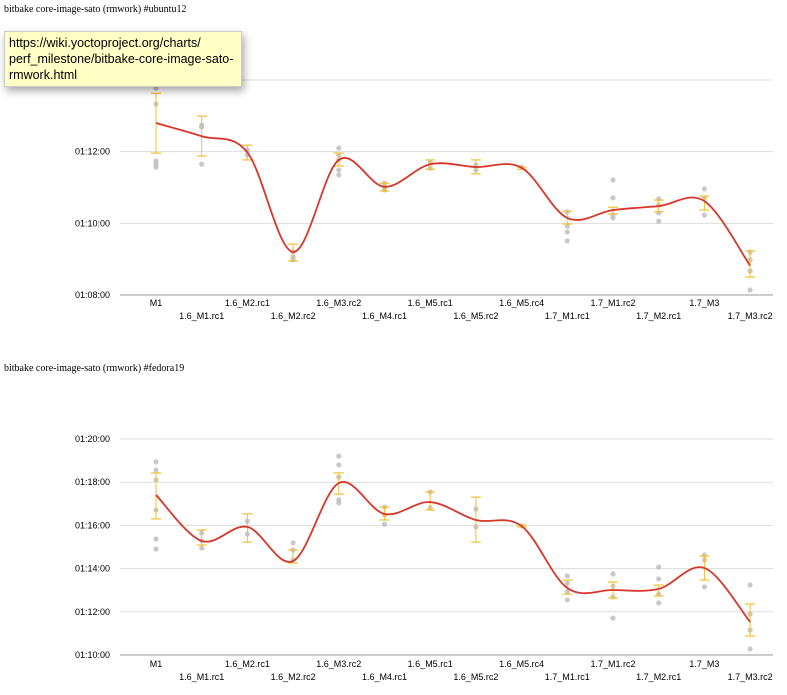  Describe the element at coordinates (105, 43) in the screenshot. I see `tooltip-line: https://wiki.yoctoproject.org/charts/` at that location.